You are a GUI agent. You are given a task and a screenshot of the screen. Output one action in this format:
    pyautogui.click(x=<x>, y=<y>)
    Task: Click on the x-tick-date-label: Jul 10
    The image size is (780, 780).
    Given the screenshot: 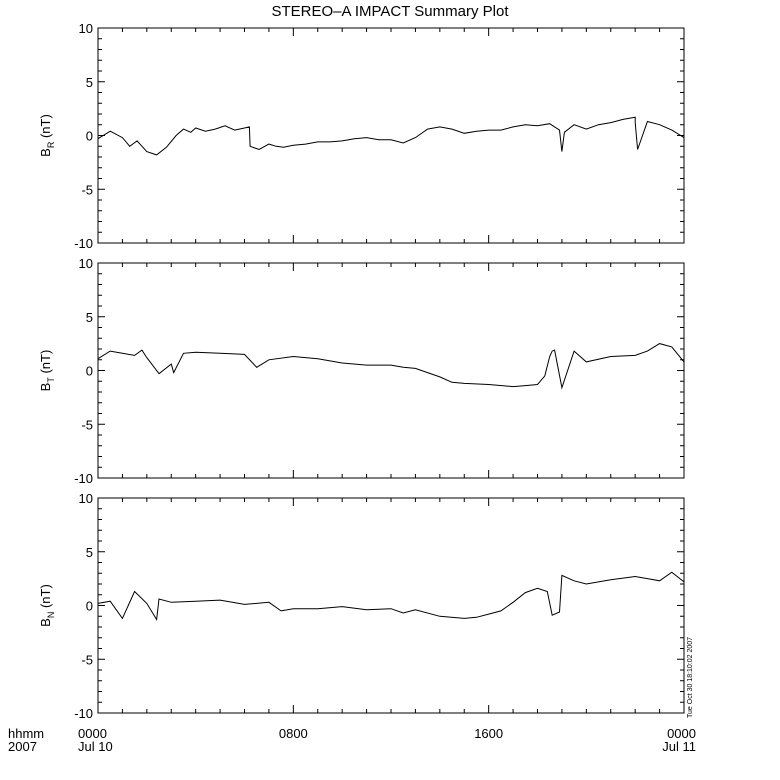 What is the action you would take?
    pyautogui.click(x=95, y=746)
    